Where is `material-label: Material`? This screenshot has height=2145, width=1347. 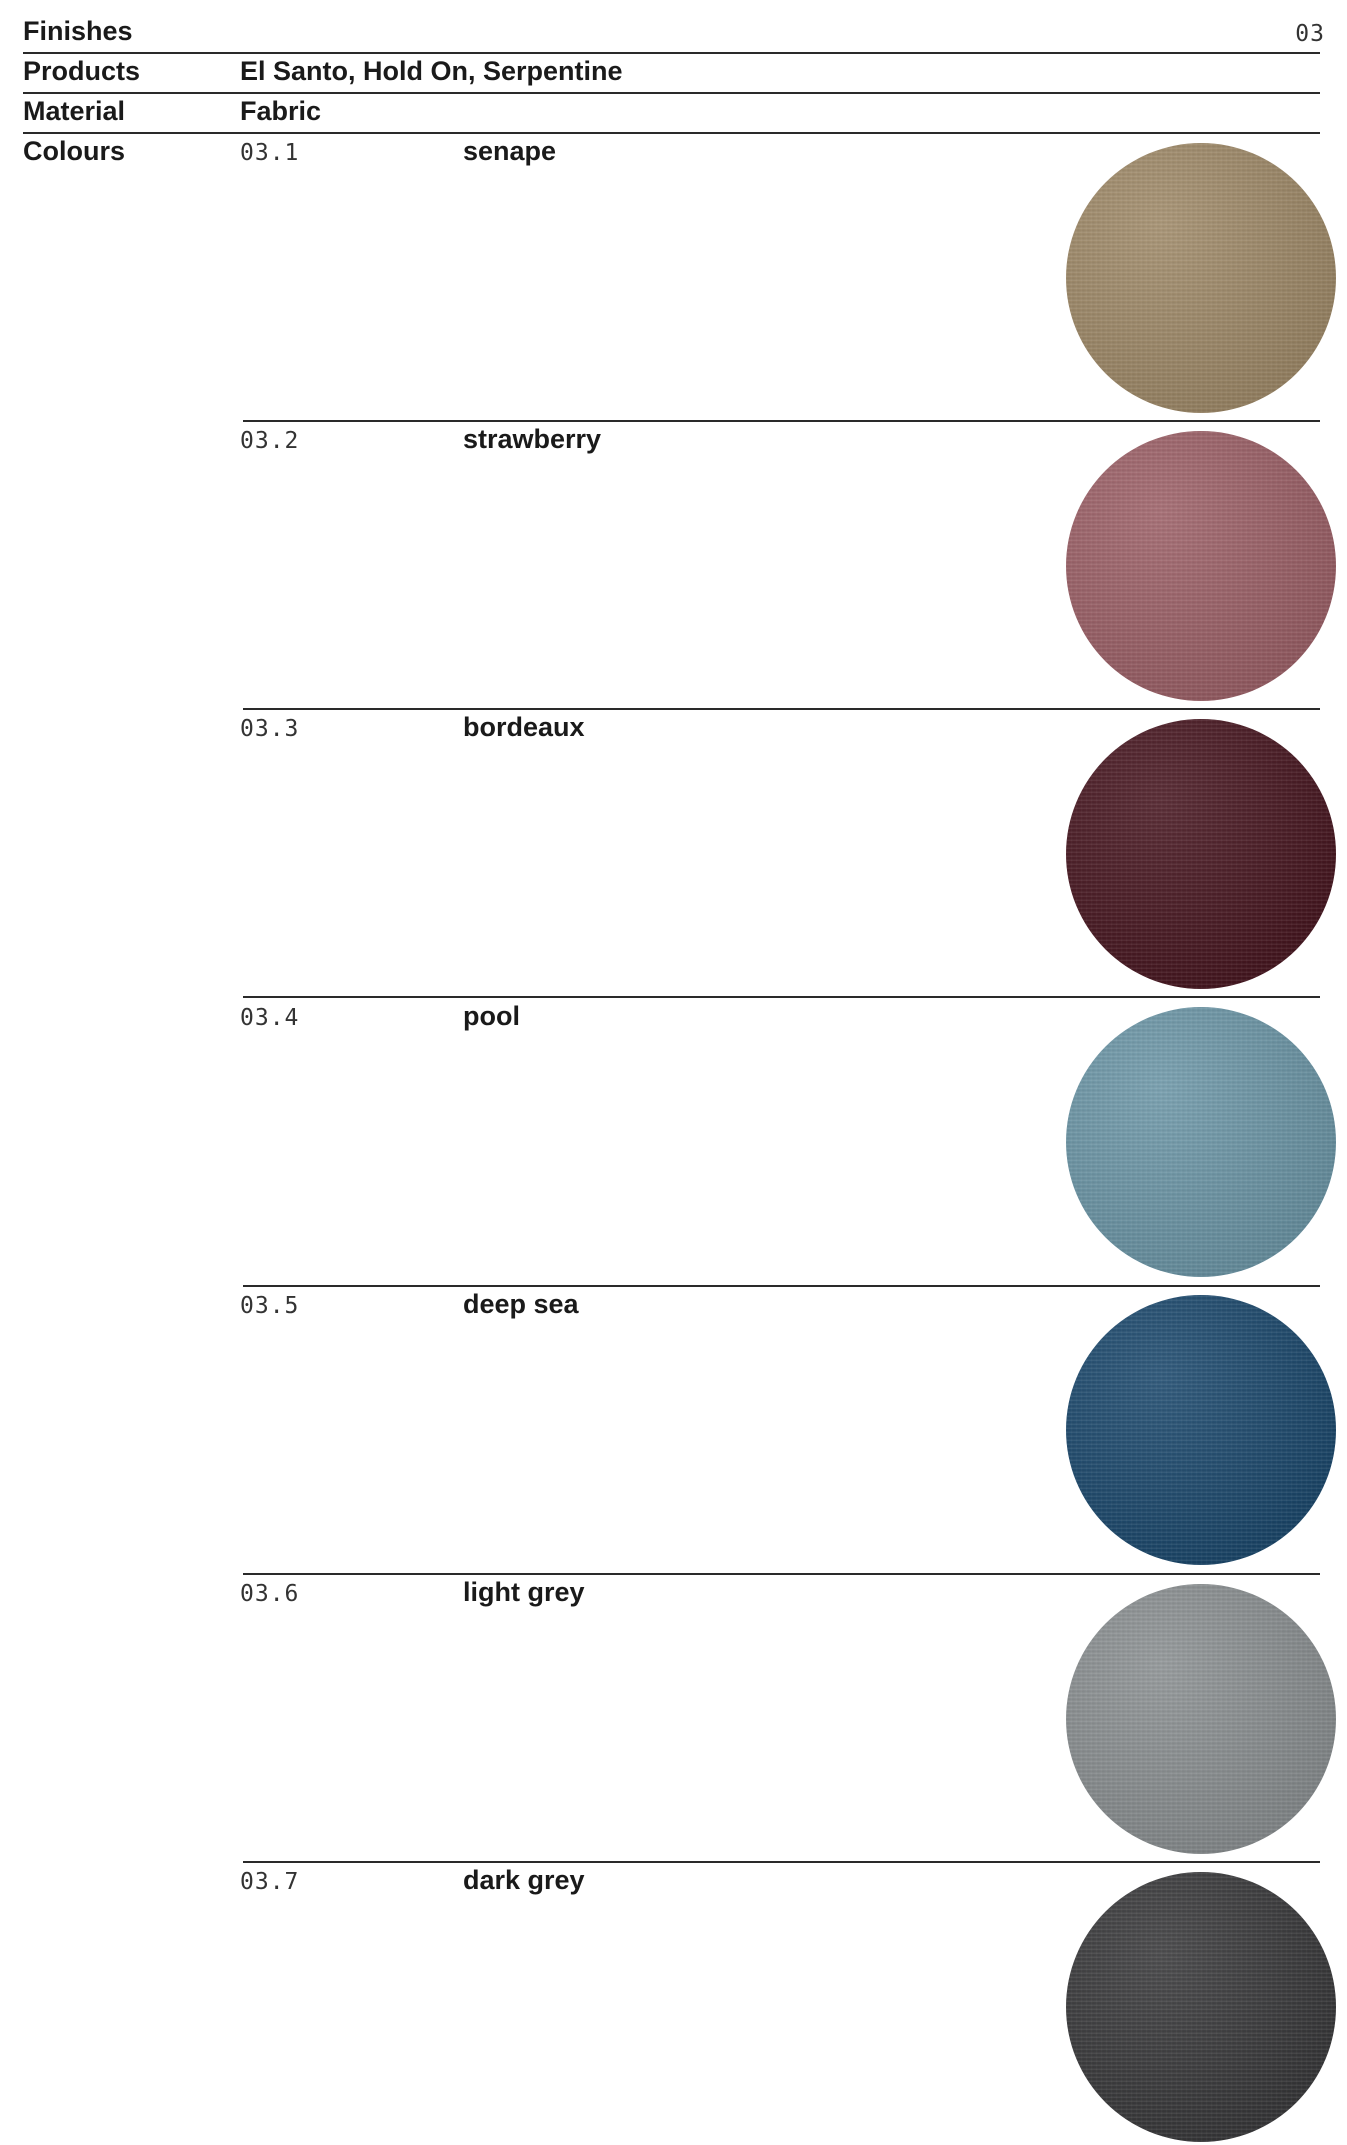 material-label: Material is located at coordinates (74, 111).